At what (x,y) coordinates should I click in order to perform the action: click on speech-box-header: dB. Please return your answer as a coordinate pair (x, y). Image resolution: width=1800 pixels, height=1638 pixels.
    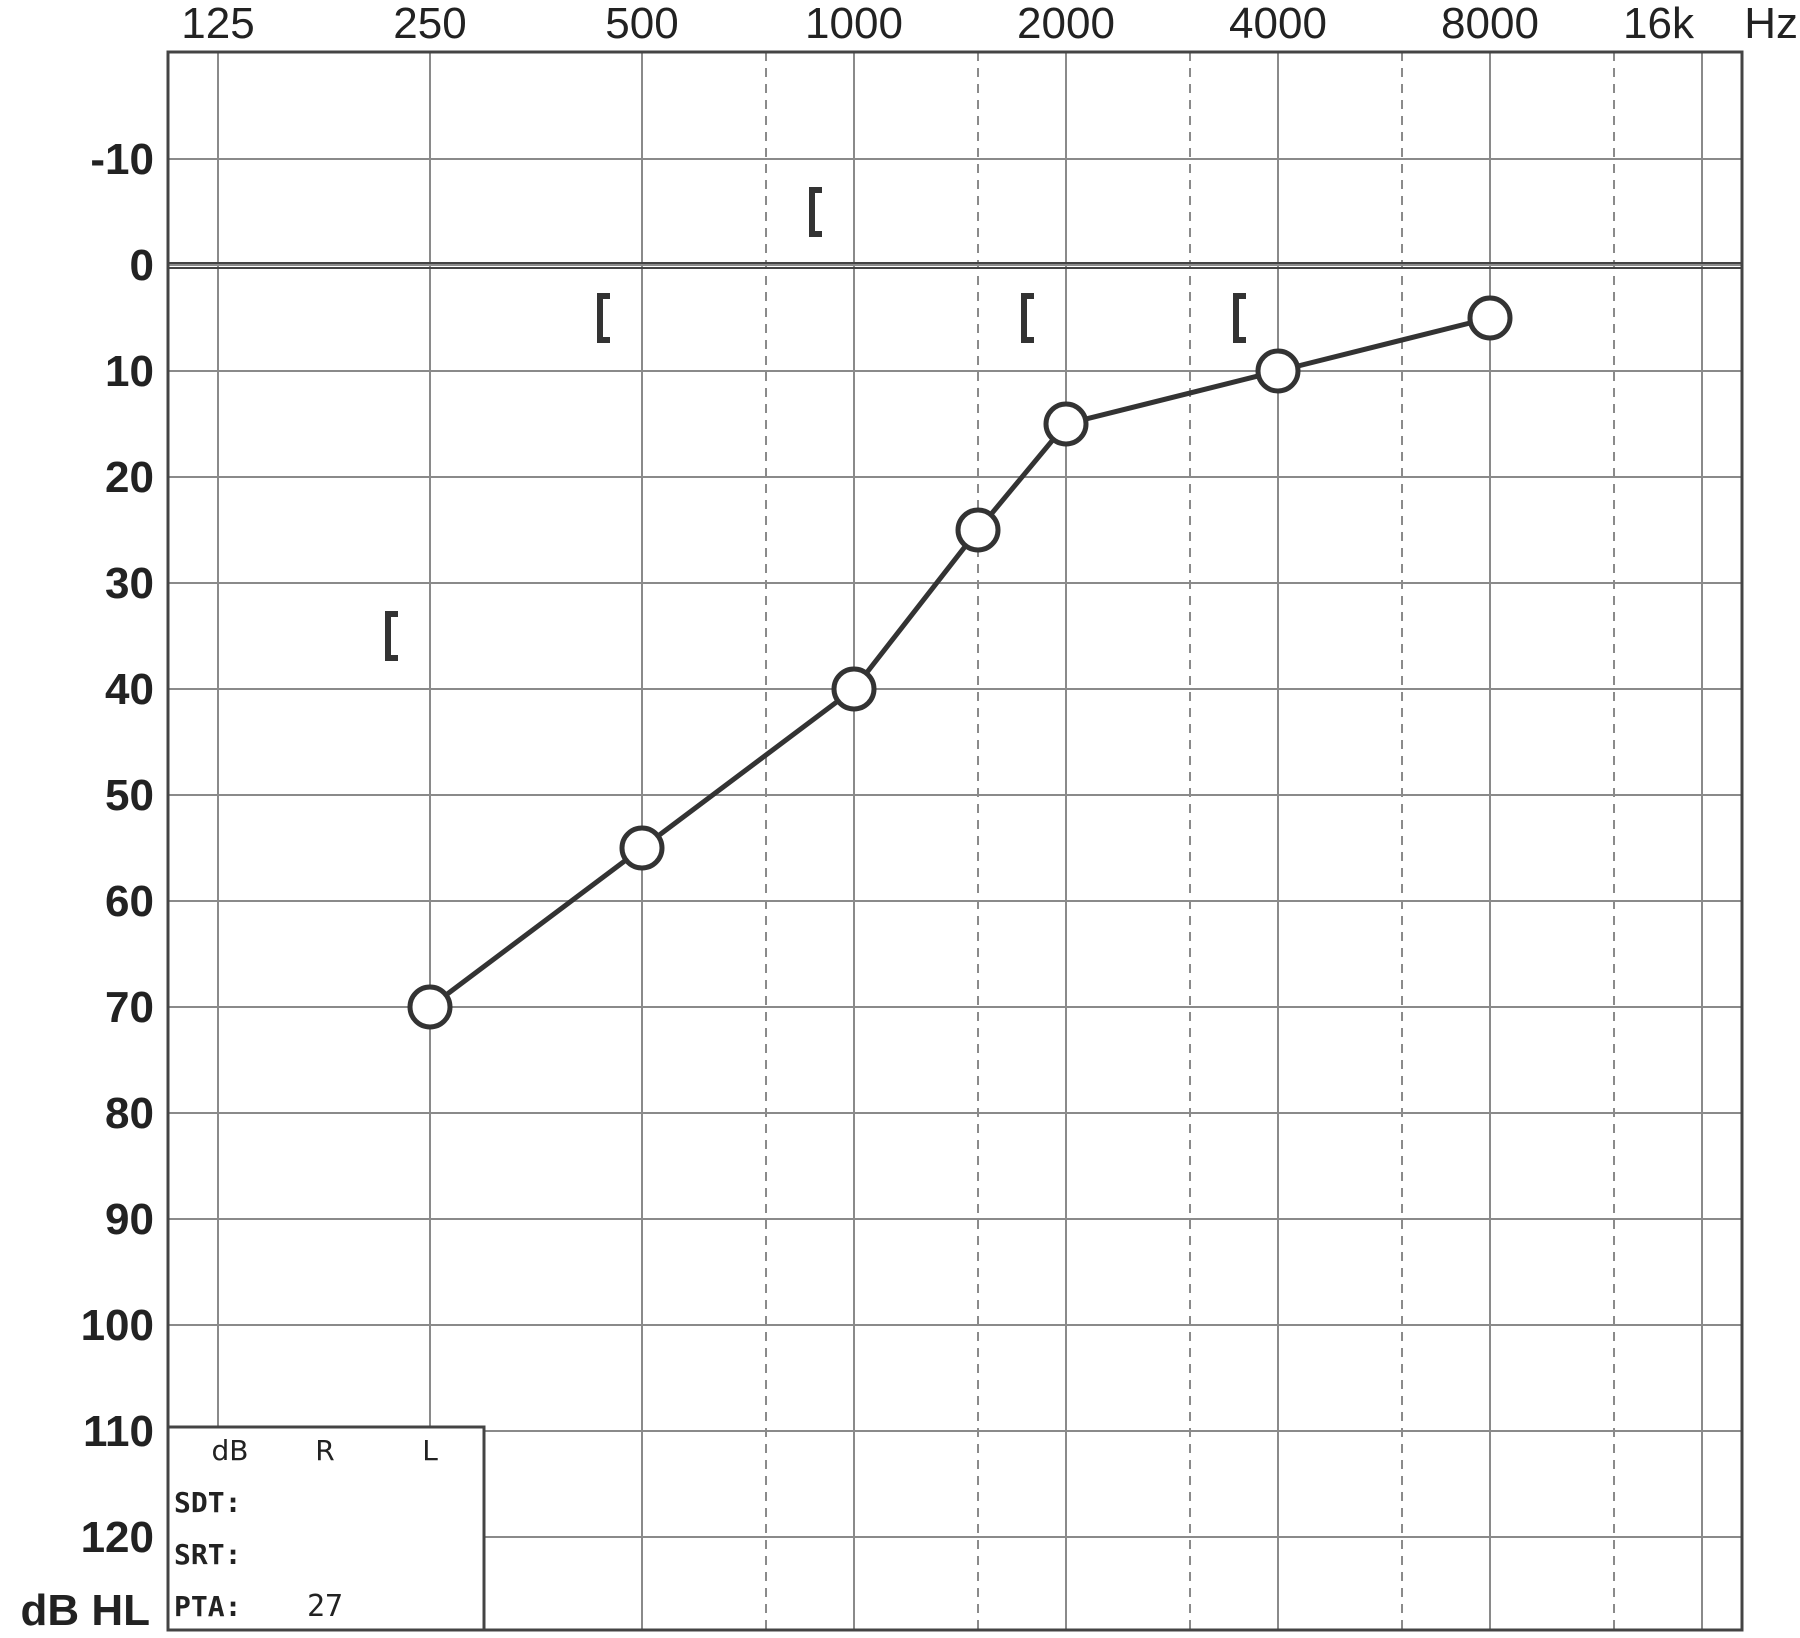
    Looking at the image, I should click on (230, 1450).